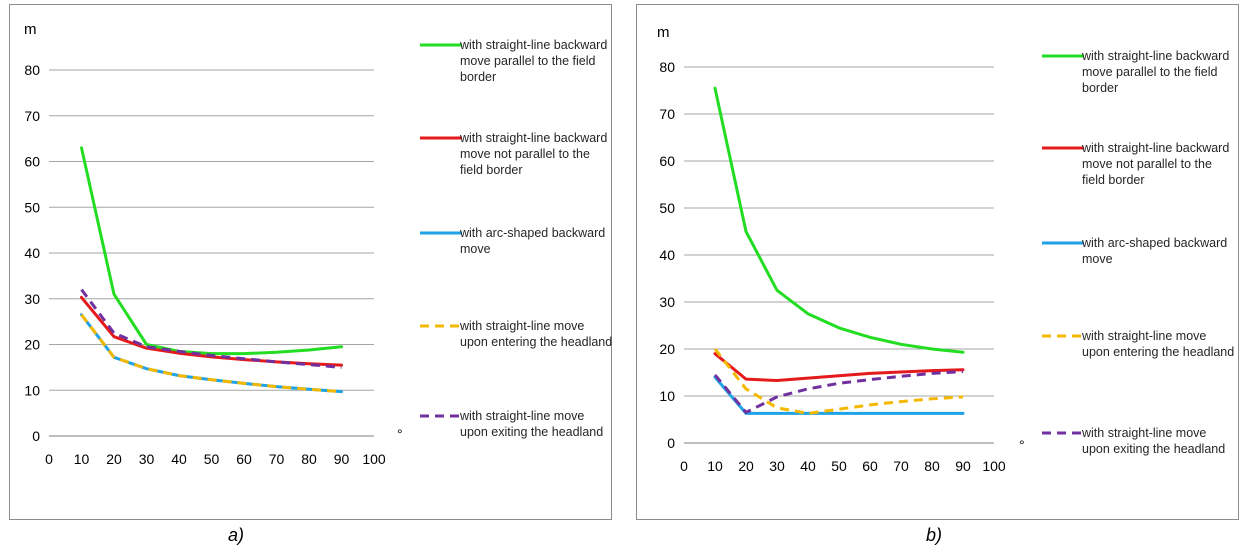  What do you see at coordinates (934, 535) in the screenshot?
I see `caption-b: b)` at bounding box center [934, 535].